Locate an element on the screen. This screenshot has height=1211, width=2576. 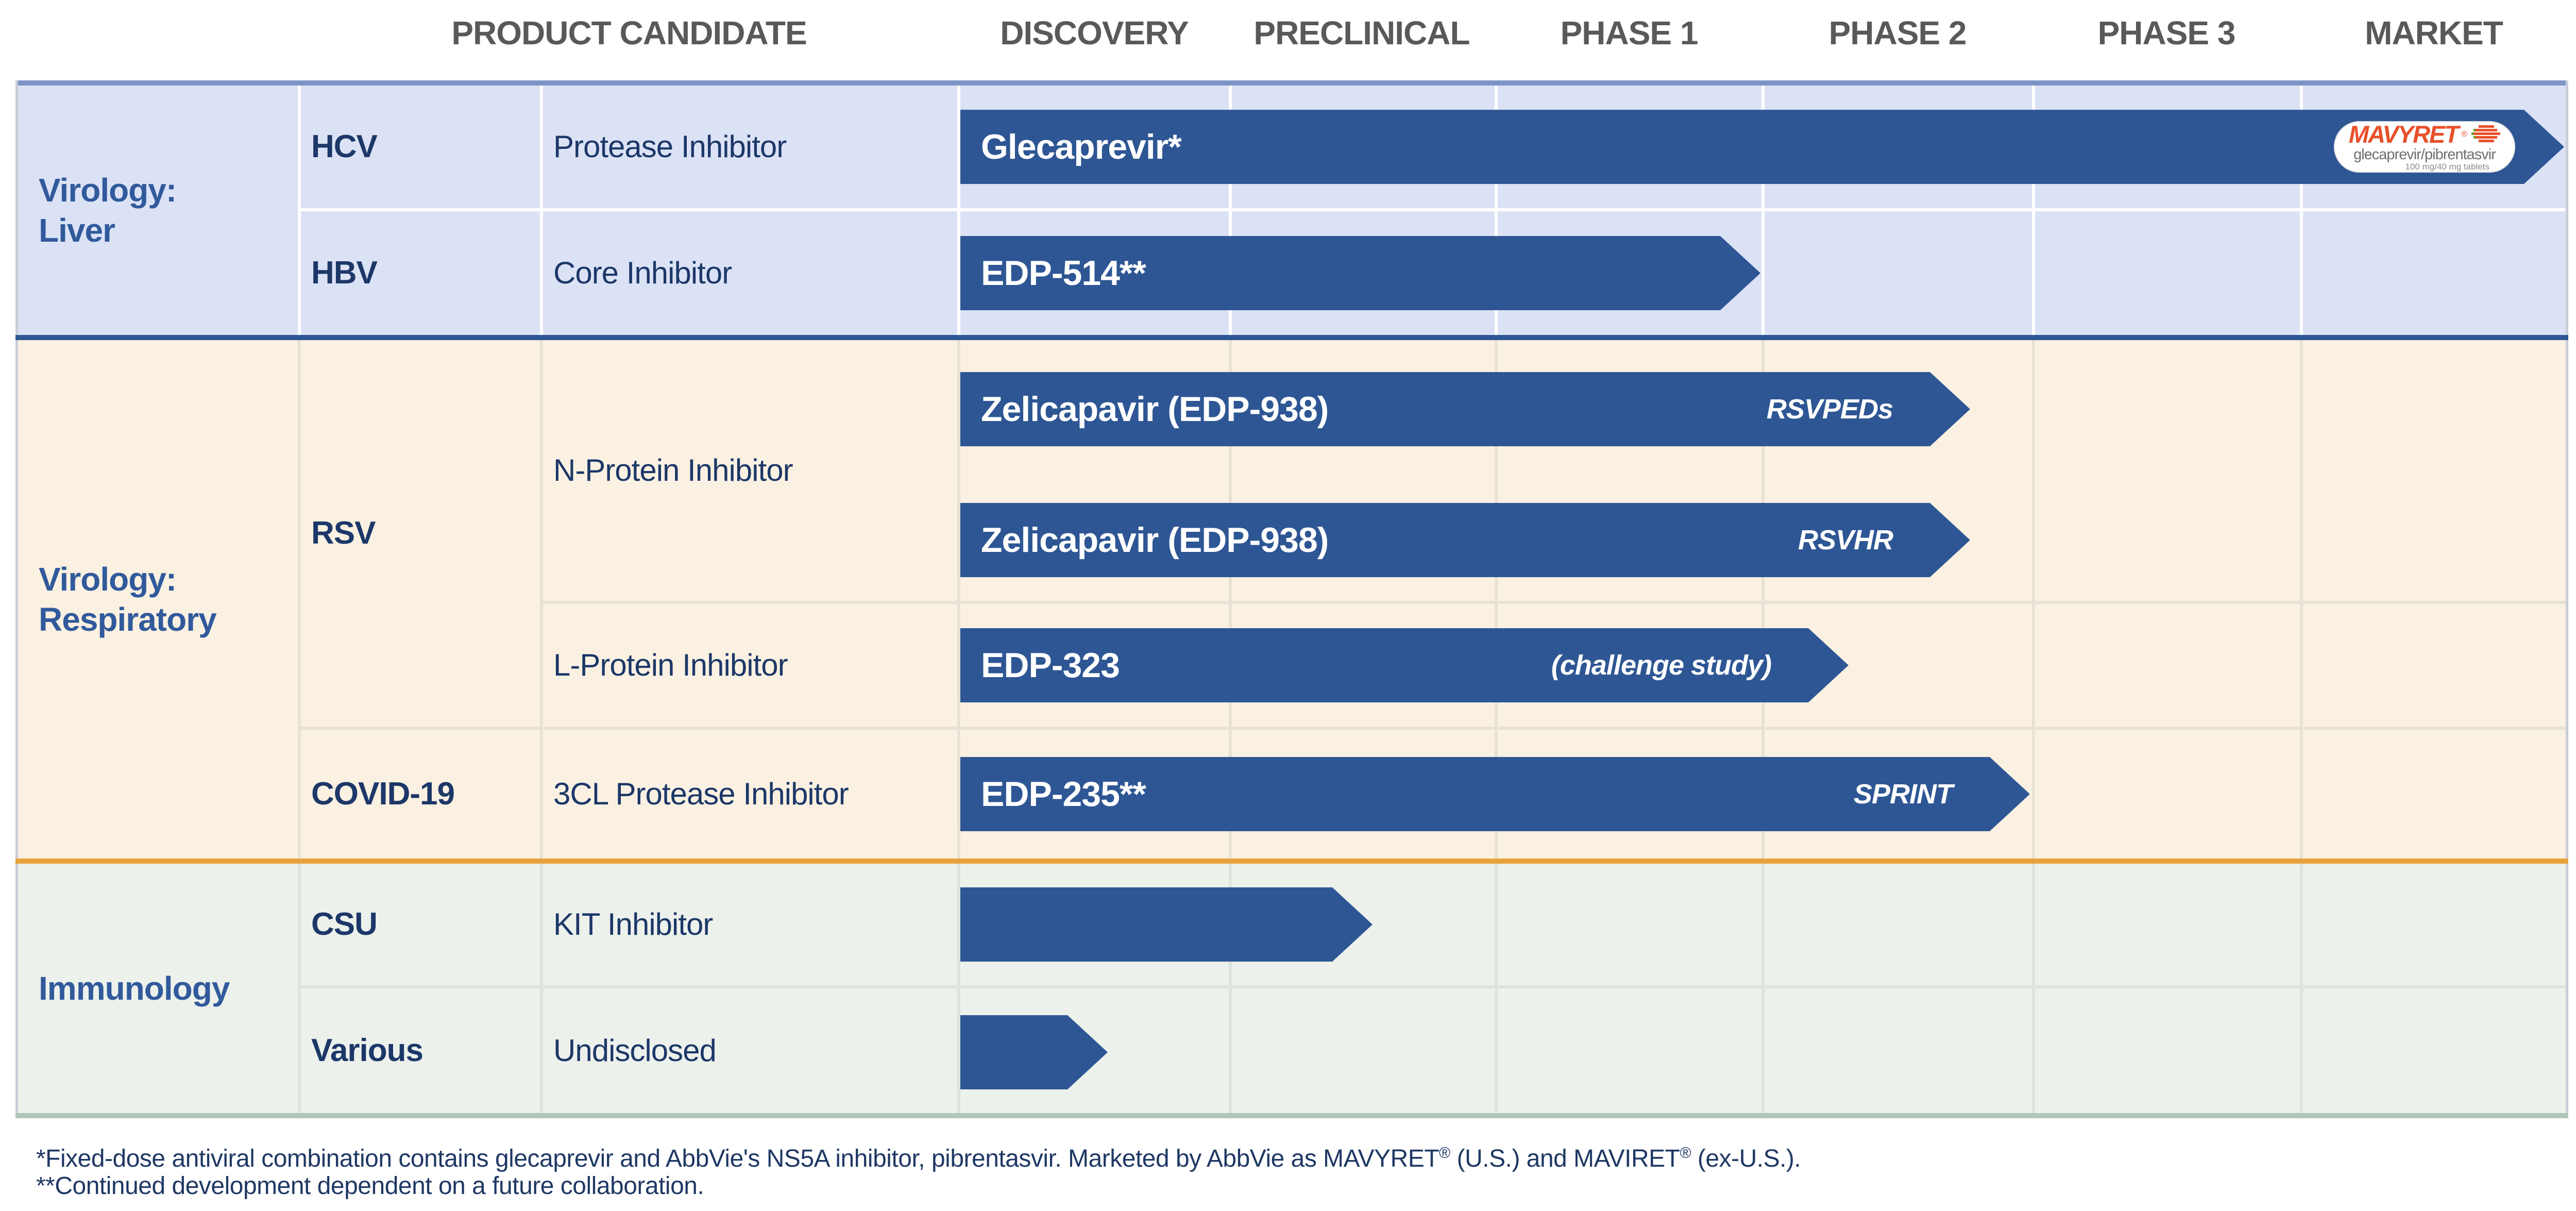
table-top-border is located at coordinates (1291, 83).